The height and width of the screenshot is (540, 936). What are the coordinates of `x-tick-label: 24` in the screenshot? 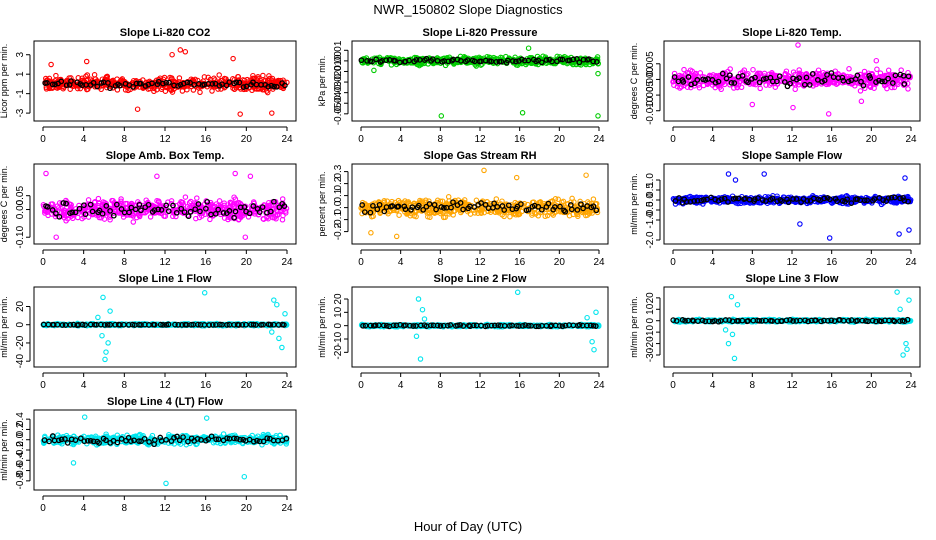 It's located at (287, 139).